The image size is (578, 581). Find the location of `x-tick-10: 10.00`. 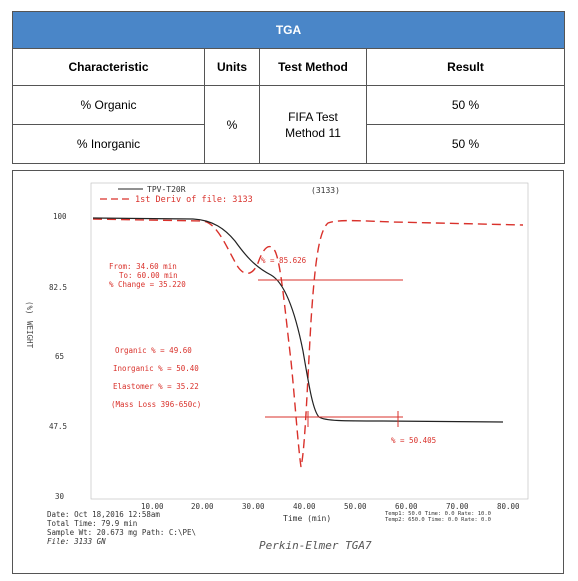

x-tick-10: 10.00 is located at coordinates (152, 506).